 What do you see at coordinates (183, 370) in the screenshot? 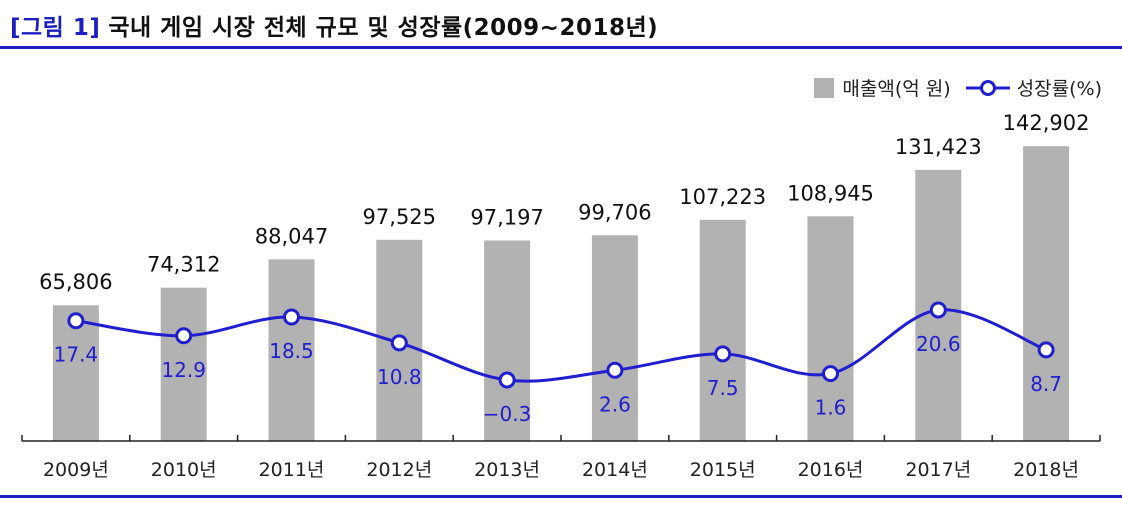
I see `rate-label-1: 12.9` at bounding box center [183, 370].